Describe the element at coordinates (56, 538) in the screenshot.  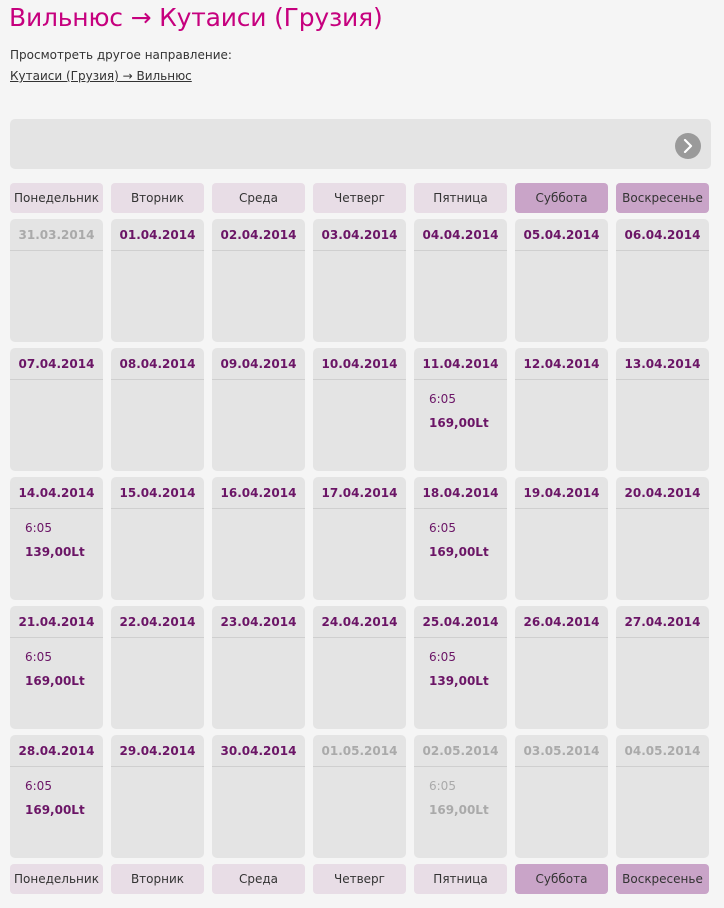
I see `calendar-day-cell: 14.04.2014 6:05 139,00Lt` at that location.